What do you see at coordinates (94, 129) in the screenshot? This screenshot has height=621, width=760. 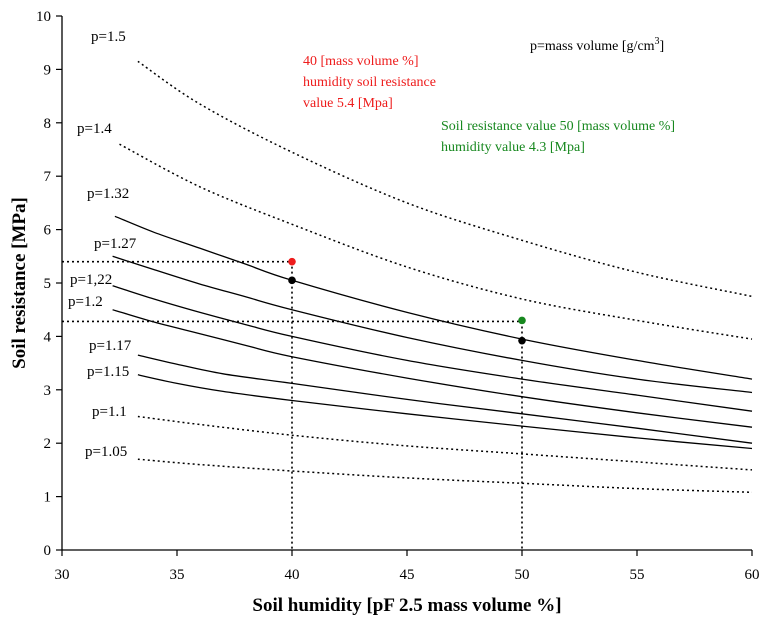 I see `curve-label-p-1-4: p=1.4` at bounding box center [94, 129].